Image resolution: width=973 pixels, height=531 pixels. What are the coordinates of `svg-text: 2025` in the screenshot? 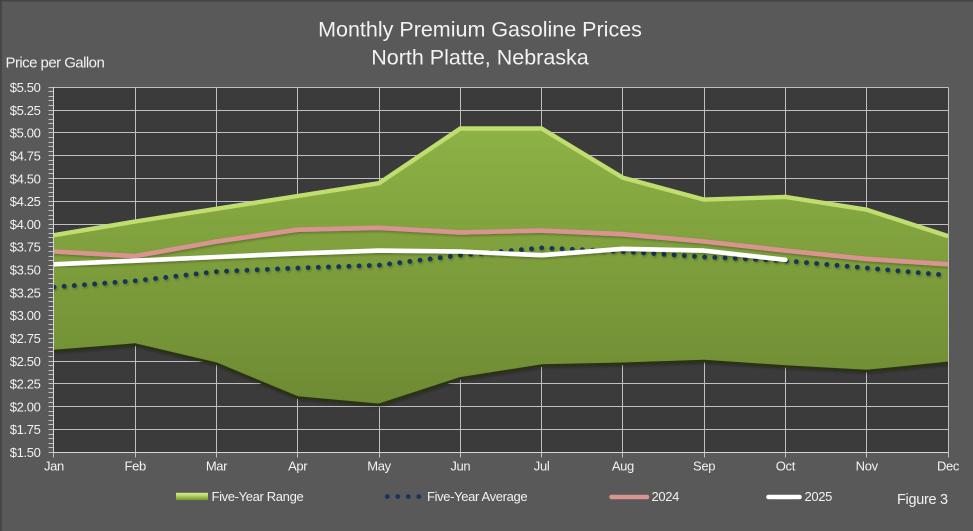 It's located at (819, 496).